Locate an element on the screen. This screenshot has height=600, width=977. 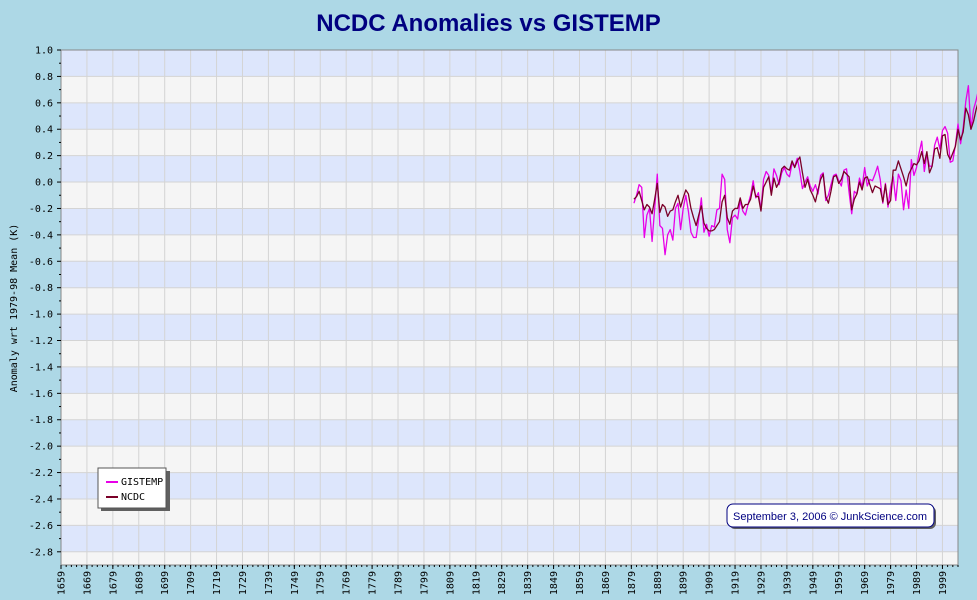
x-tick-label: 1919 is located at coordinates (736, 583).